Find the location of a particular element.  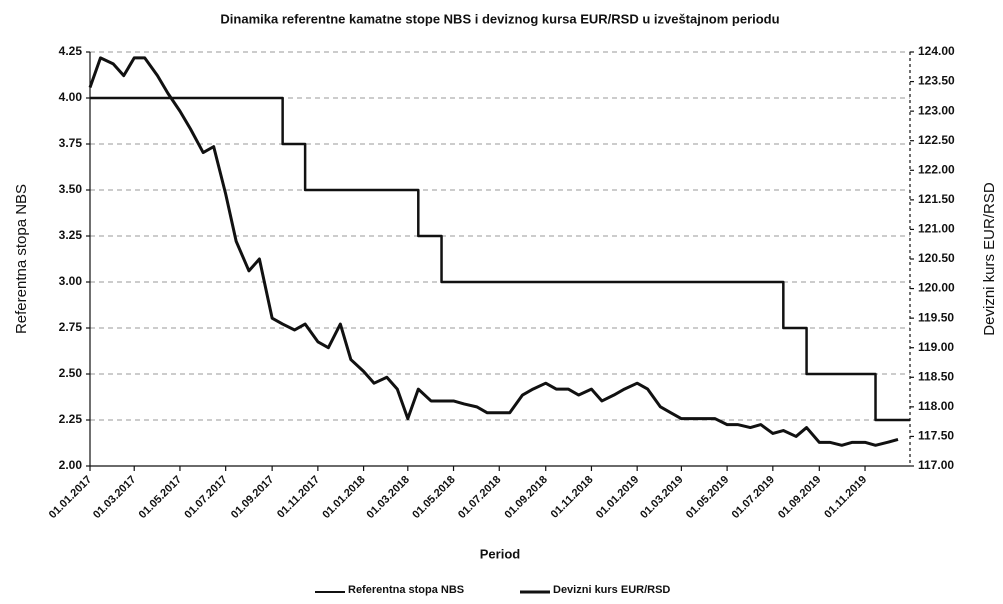

x-axis-label: Period is located at coordinates (500, 553).